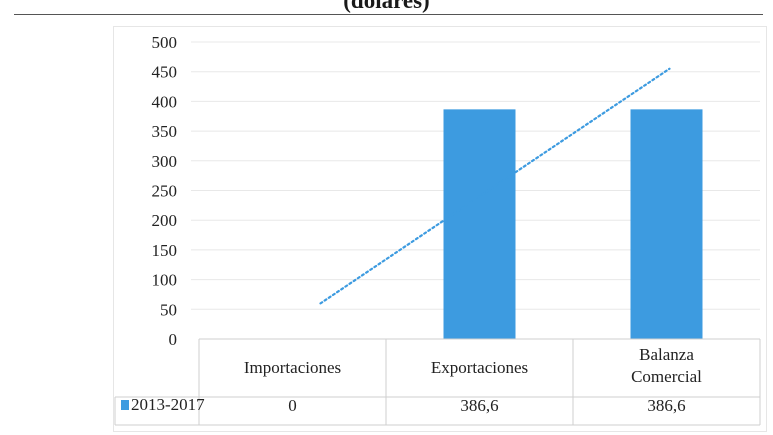 The width and height of the screenshot is (773, 435). I want to click on y-tick-label: 500, so click(165, 42).